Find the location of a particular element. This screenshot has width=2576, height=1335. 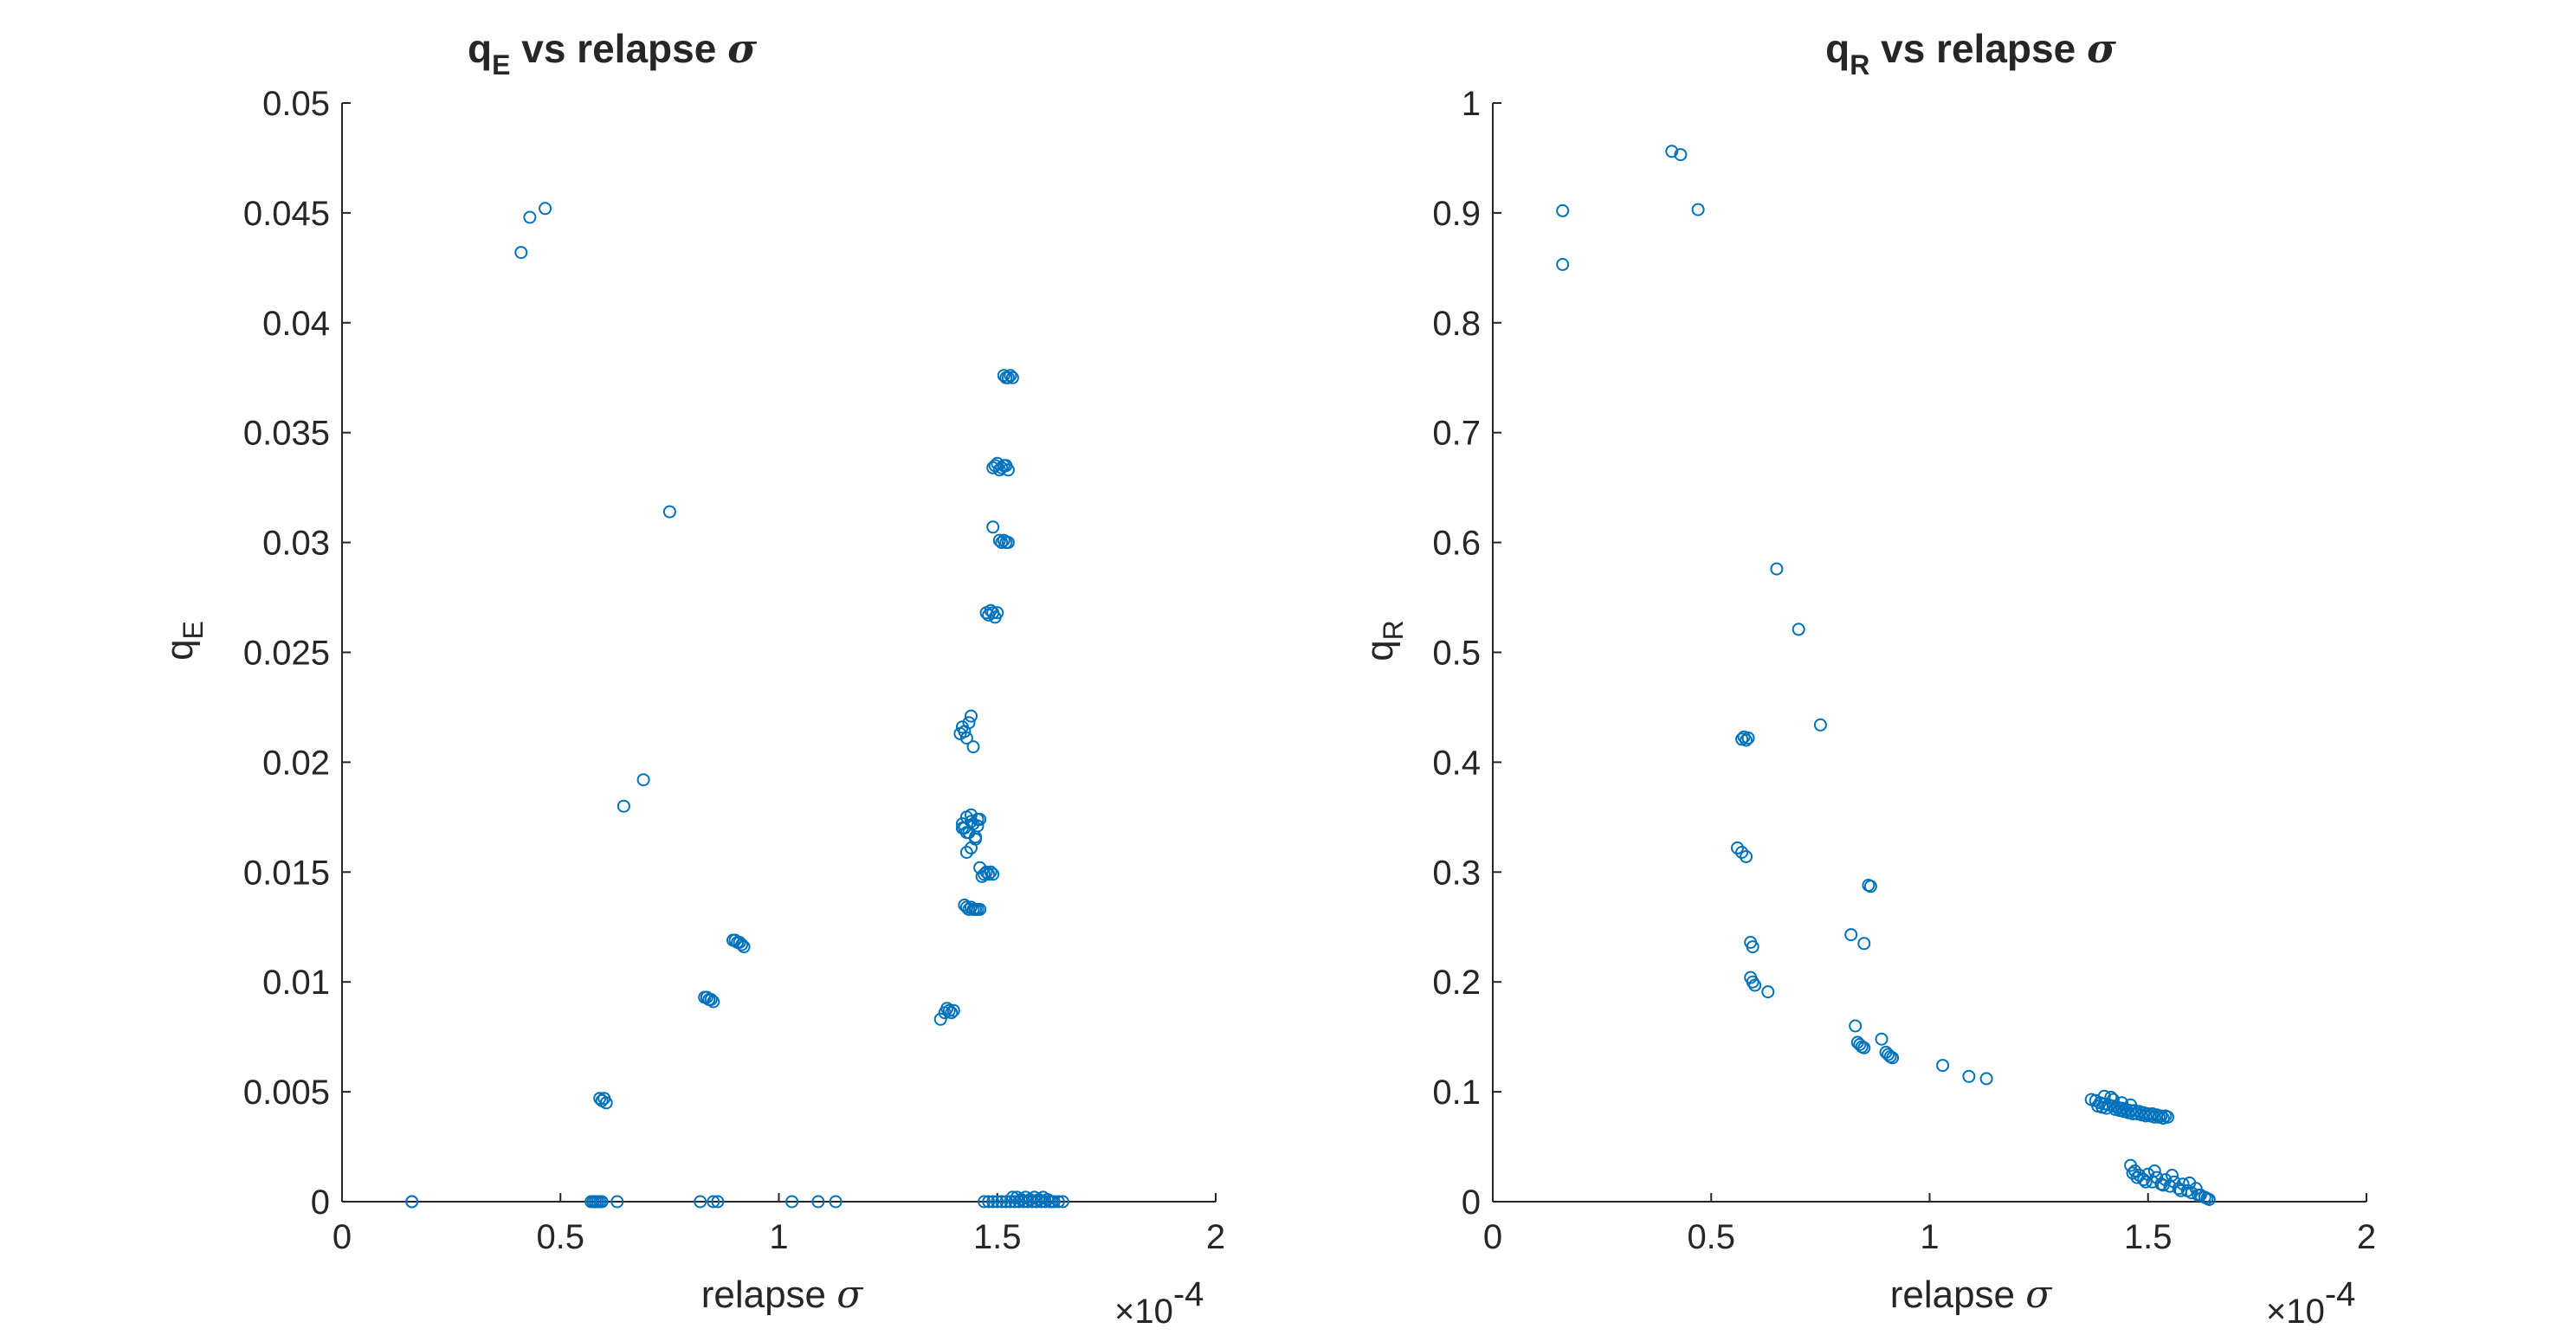

x-tick-label: 0.5 is located at coordinates (560, 1237).